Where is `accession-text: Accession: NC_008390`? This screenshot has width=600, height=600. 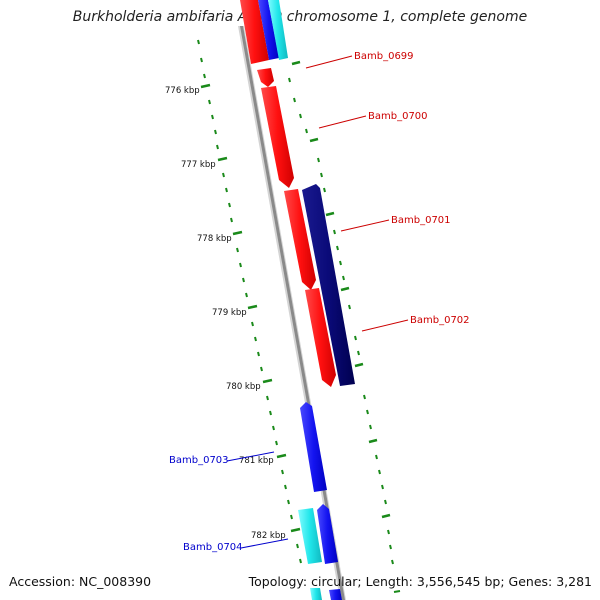
accession-text: Accession: NC_008390 is located at coordinates (80, 581).